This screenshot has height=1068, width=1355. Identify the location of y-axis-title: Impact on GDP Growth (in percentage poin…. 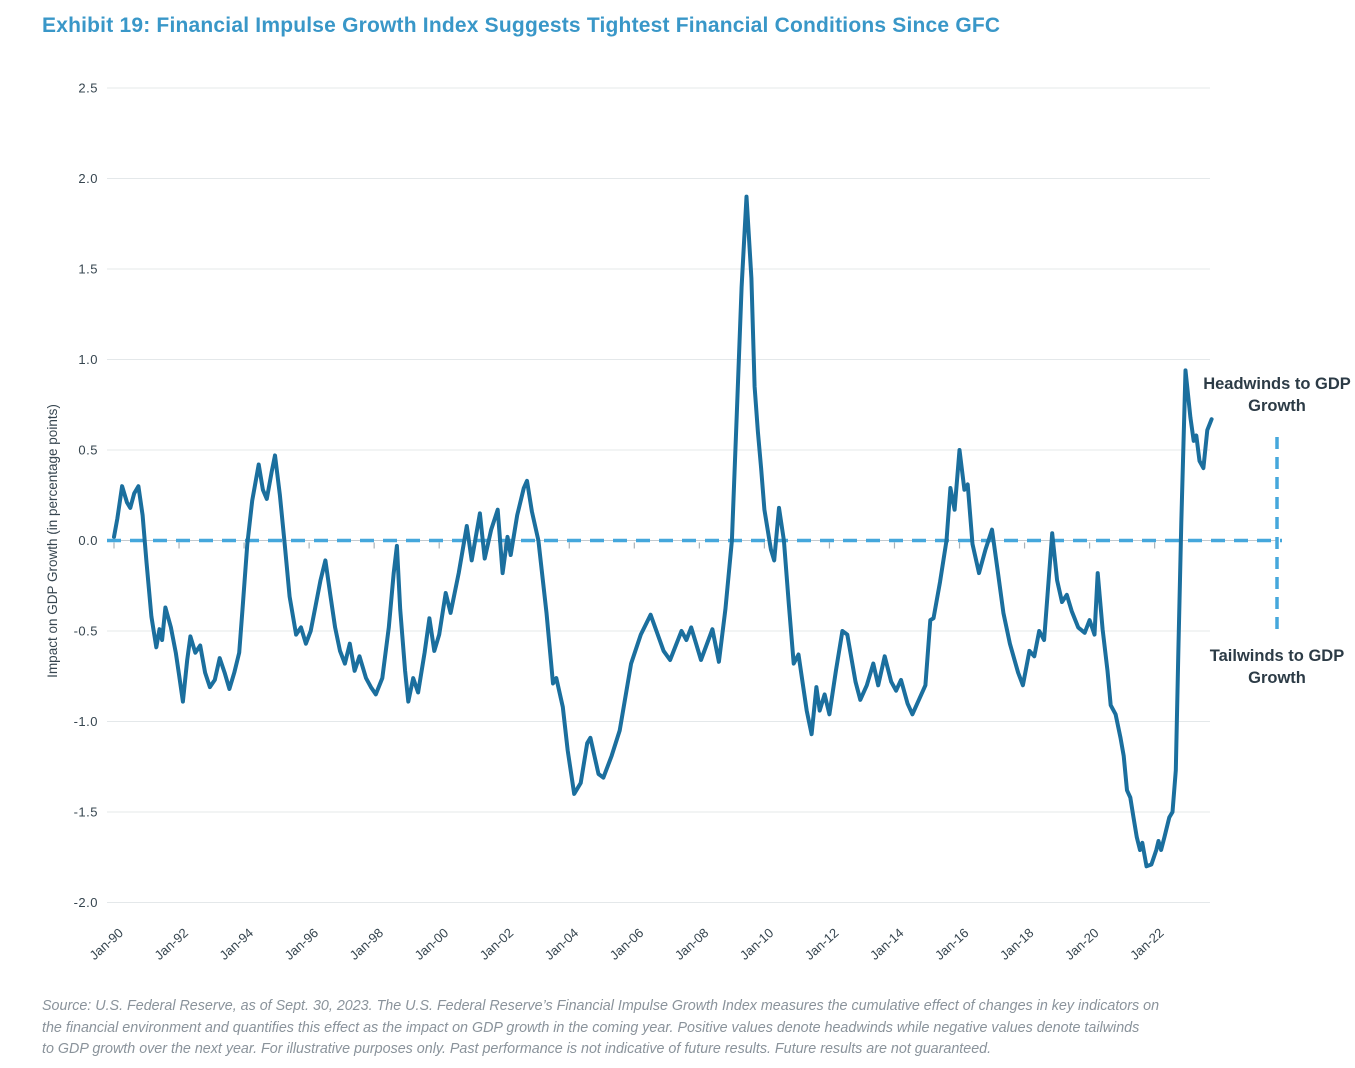
(52, 541).